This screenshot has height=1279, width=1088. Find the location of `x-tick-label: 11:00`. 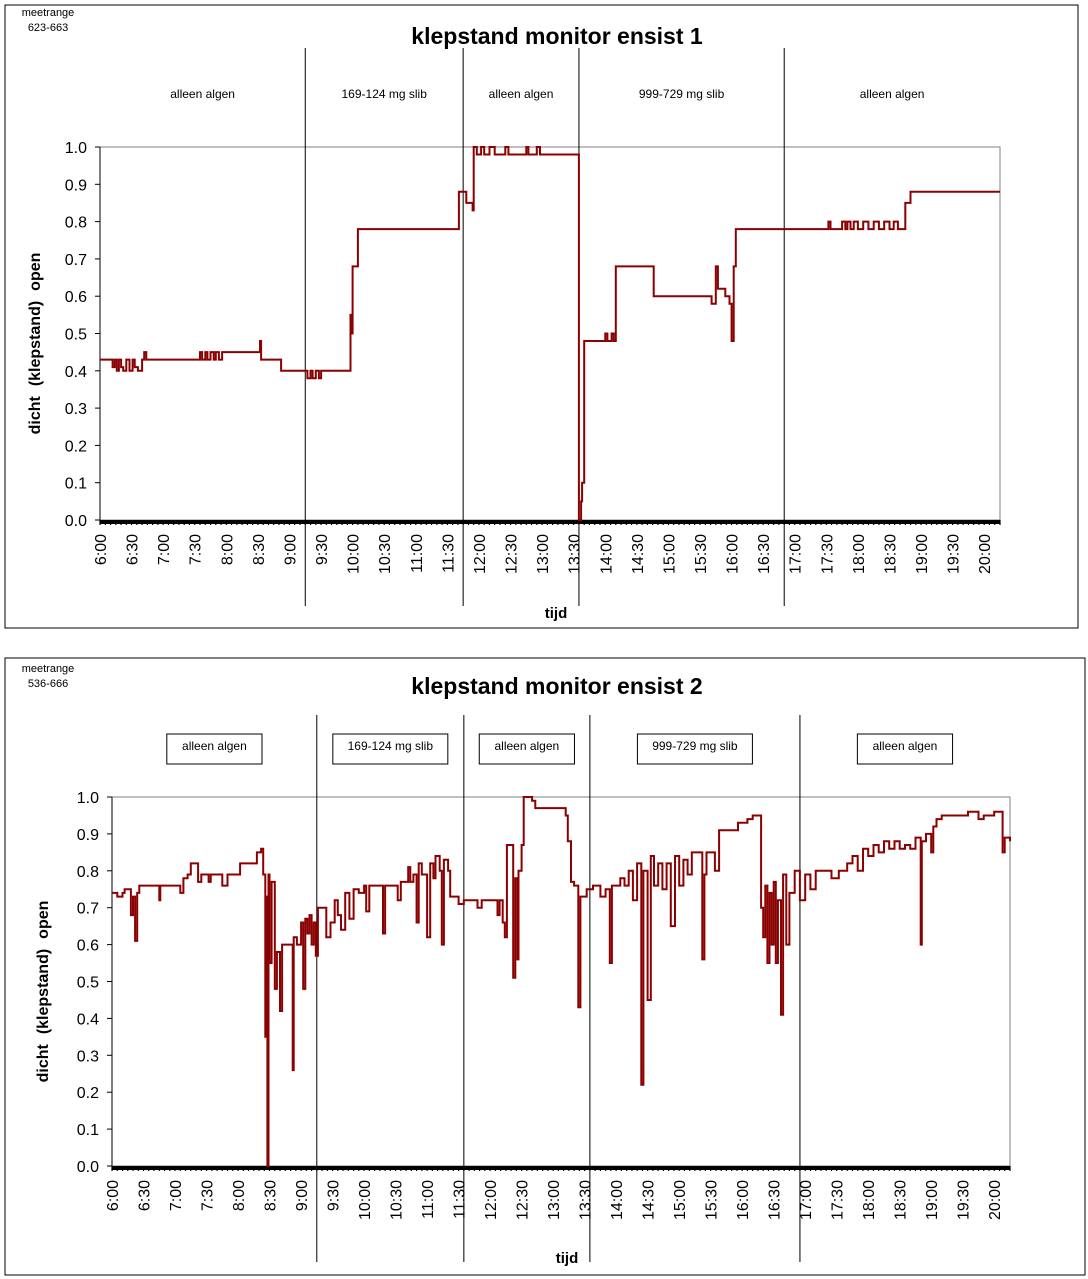

x-tick-label: 11:00 is located at coordinates (428, 1199).